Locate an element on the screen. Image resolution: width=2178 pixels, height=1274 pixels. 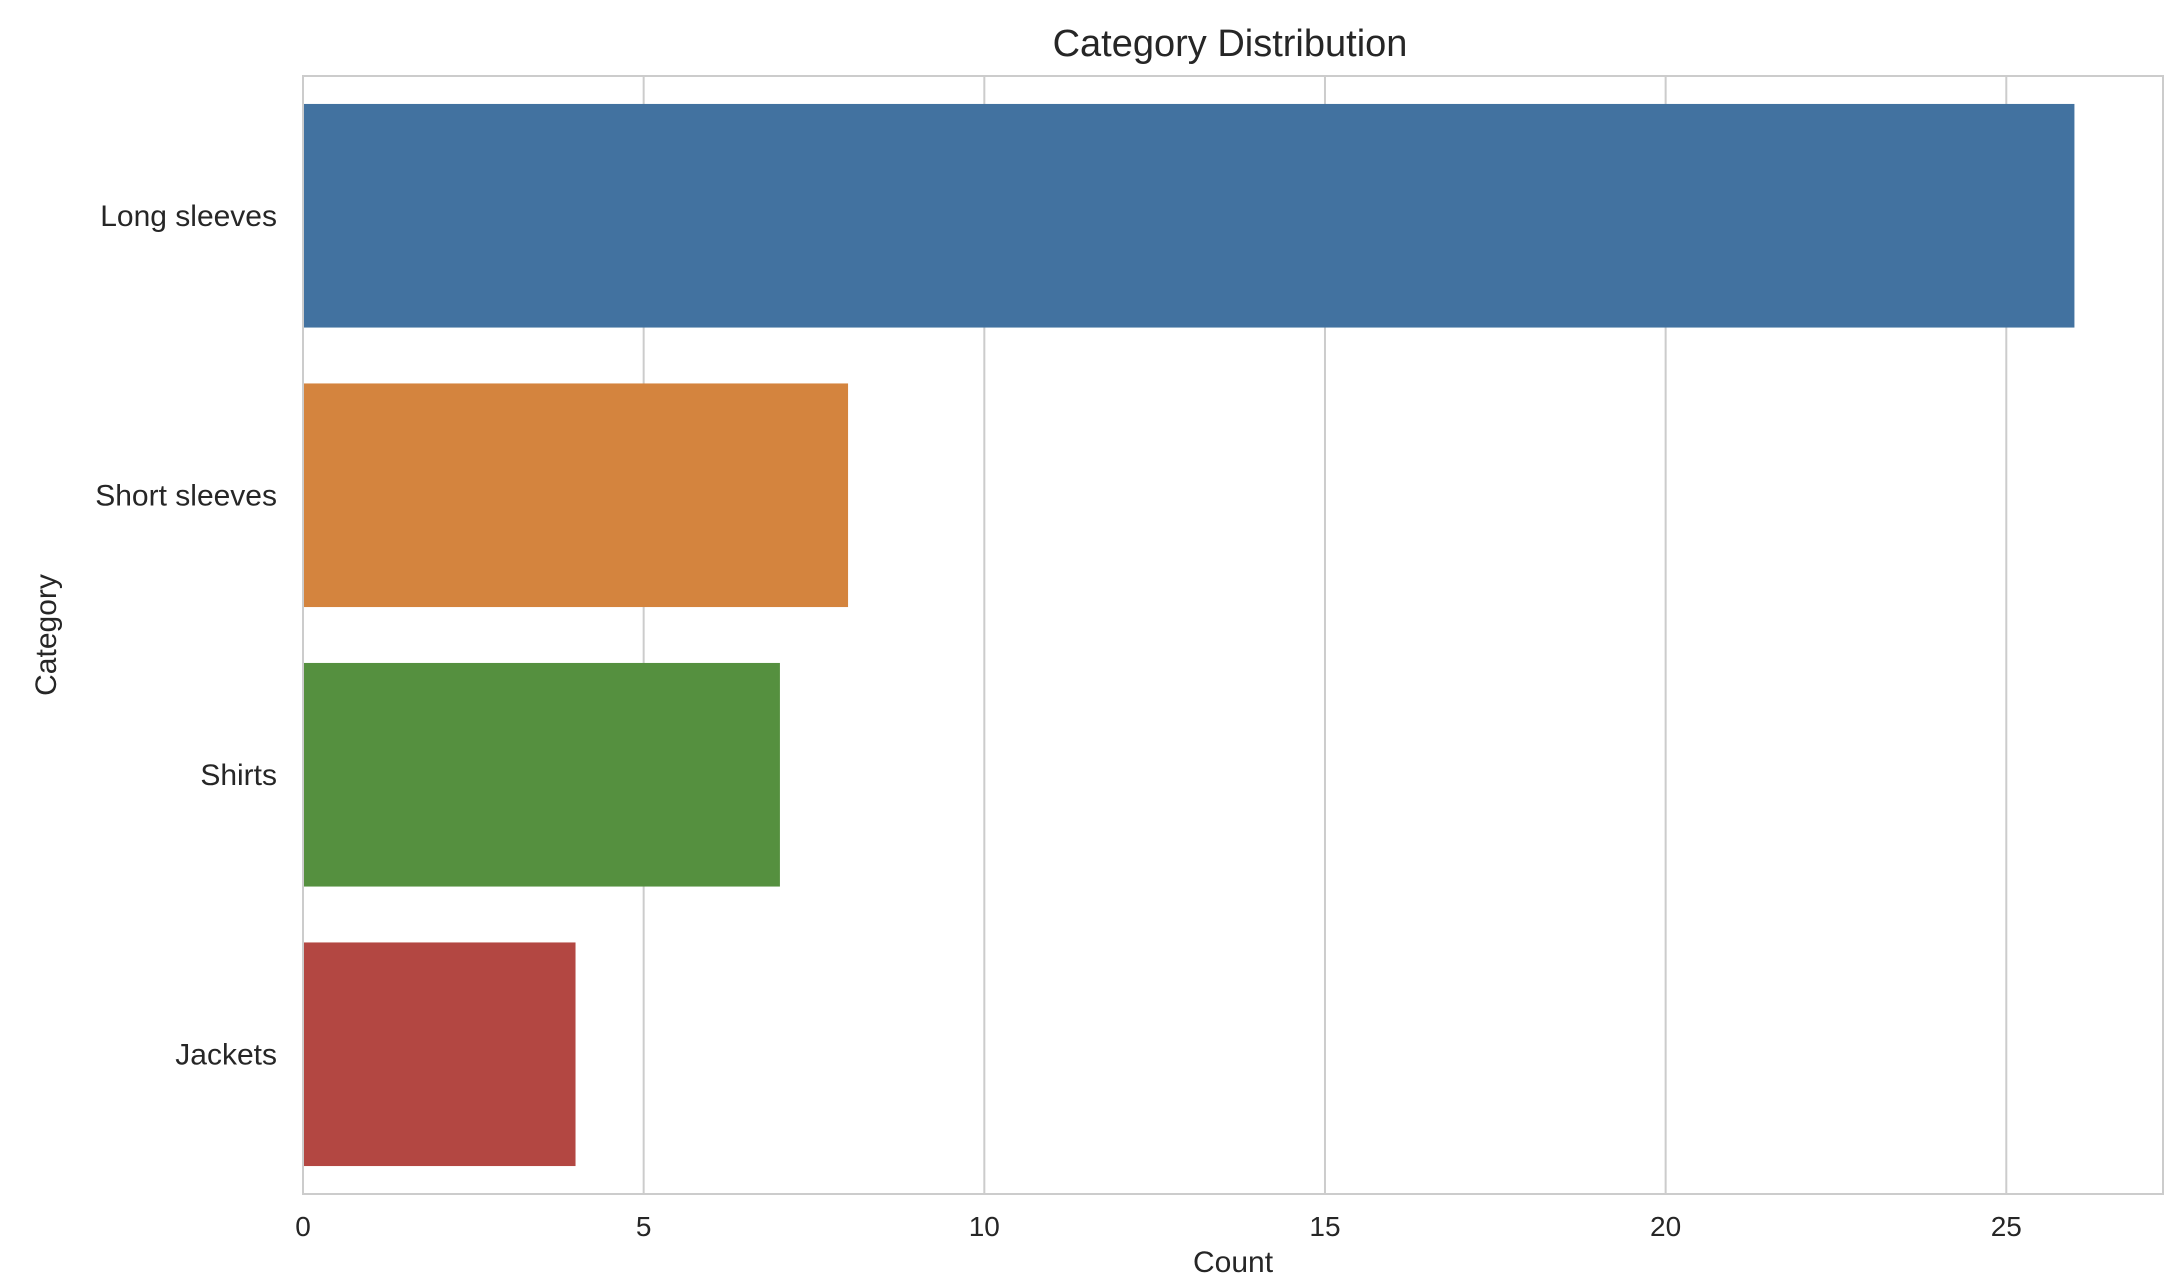
x-tick-label: 5 is located at coordinates (644, 1226).